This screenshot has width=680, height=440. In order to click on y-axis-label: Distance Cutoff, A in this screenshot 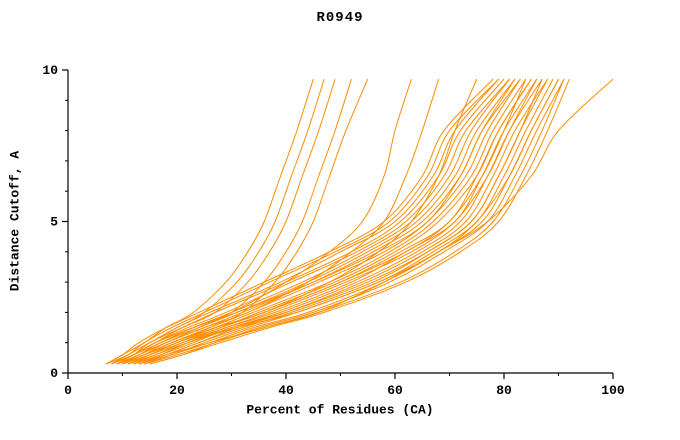, I will do `click(15, 221)`.